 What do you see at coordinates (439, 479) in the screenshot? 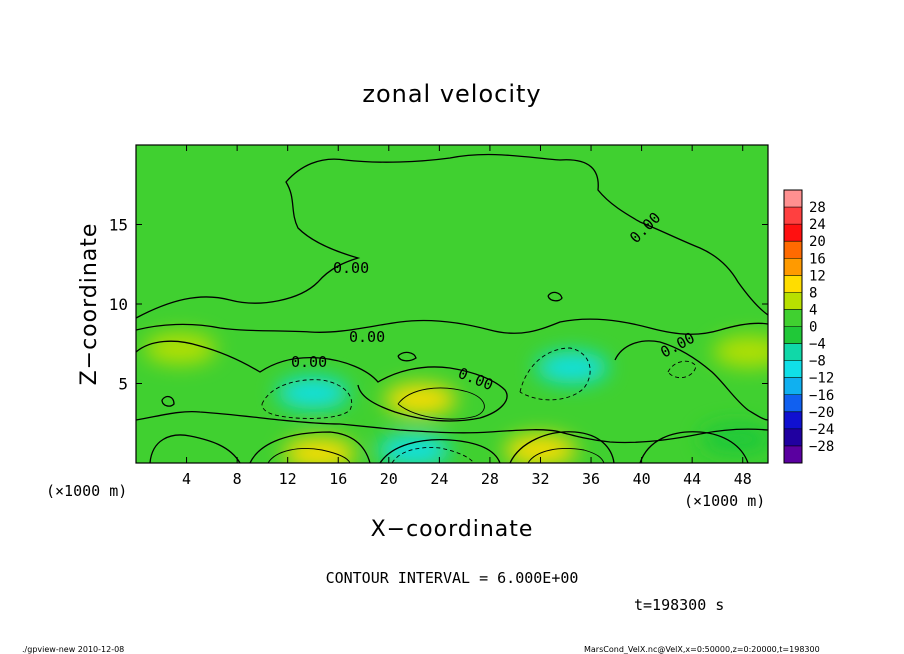
I see `x-tick-label: 24` at bounding box center [439, 479].